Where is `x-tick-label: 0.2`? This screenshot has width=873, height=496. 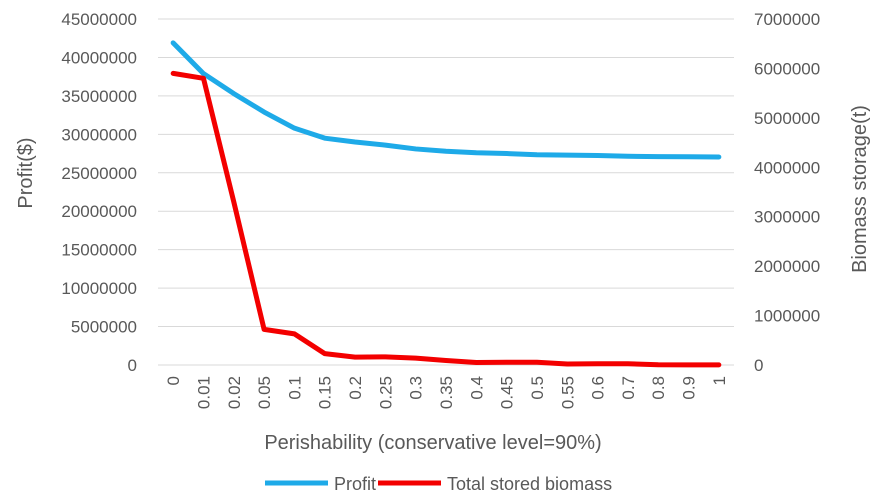 x-tick-label: 0.2 is located at coordinates (355, 388).